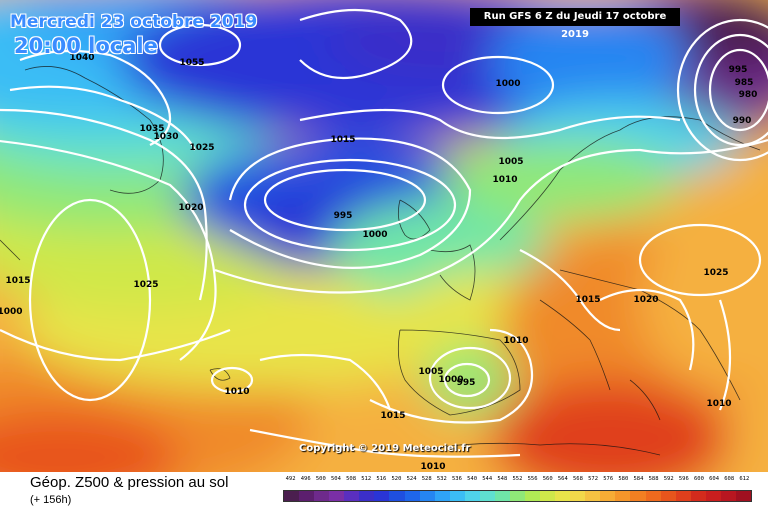 The height and width of the screenshot is (512, 768). What do you see at coordinates (151, 129) in the screenshot?
I see `isobar-label: 1035` at bounding box center [151, 129].